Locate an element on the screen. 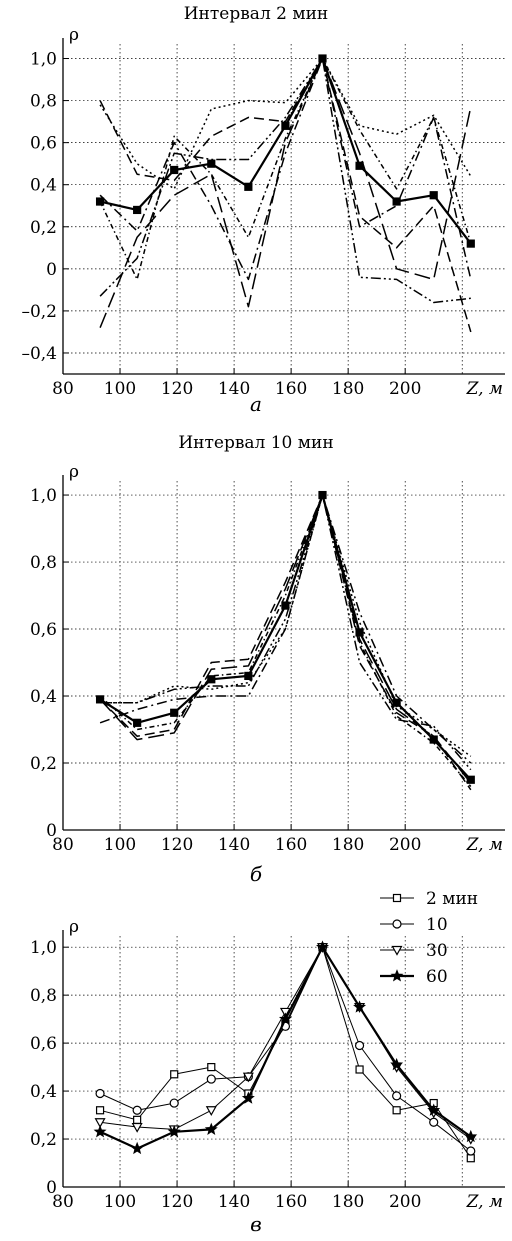  chart-a-x-tick-label: 120 is located at coordinates (177, 389).